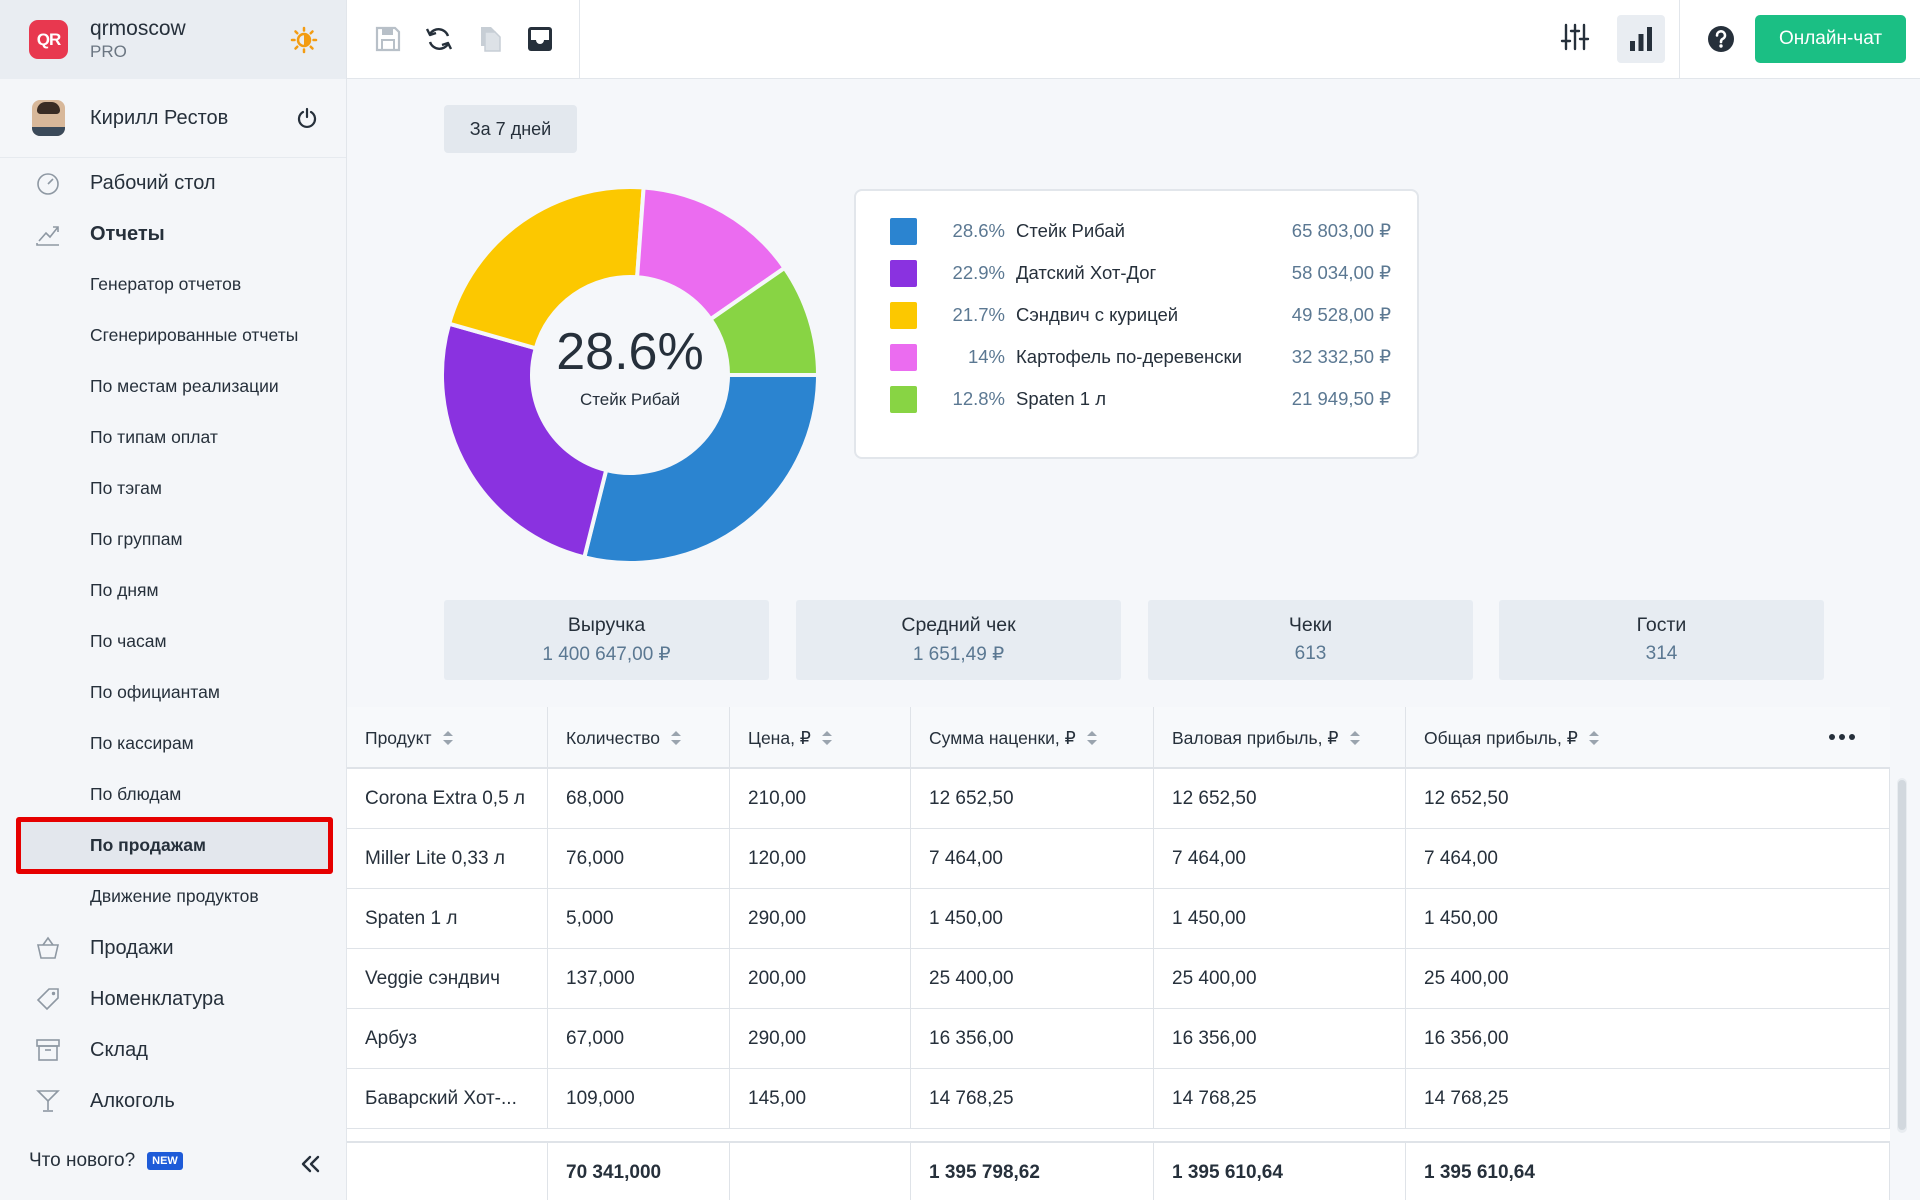 The image size is (1920, 1200). I want to click on report-by-waiters: По официантам, so click(174, 692).